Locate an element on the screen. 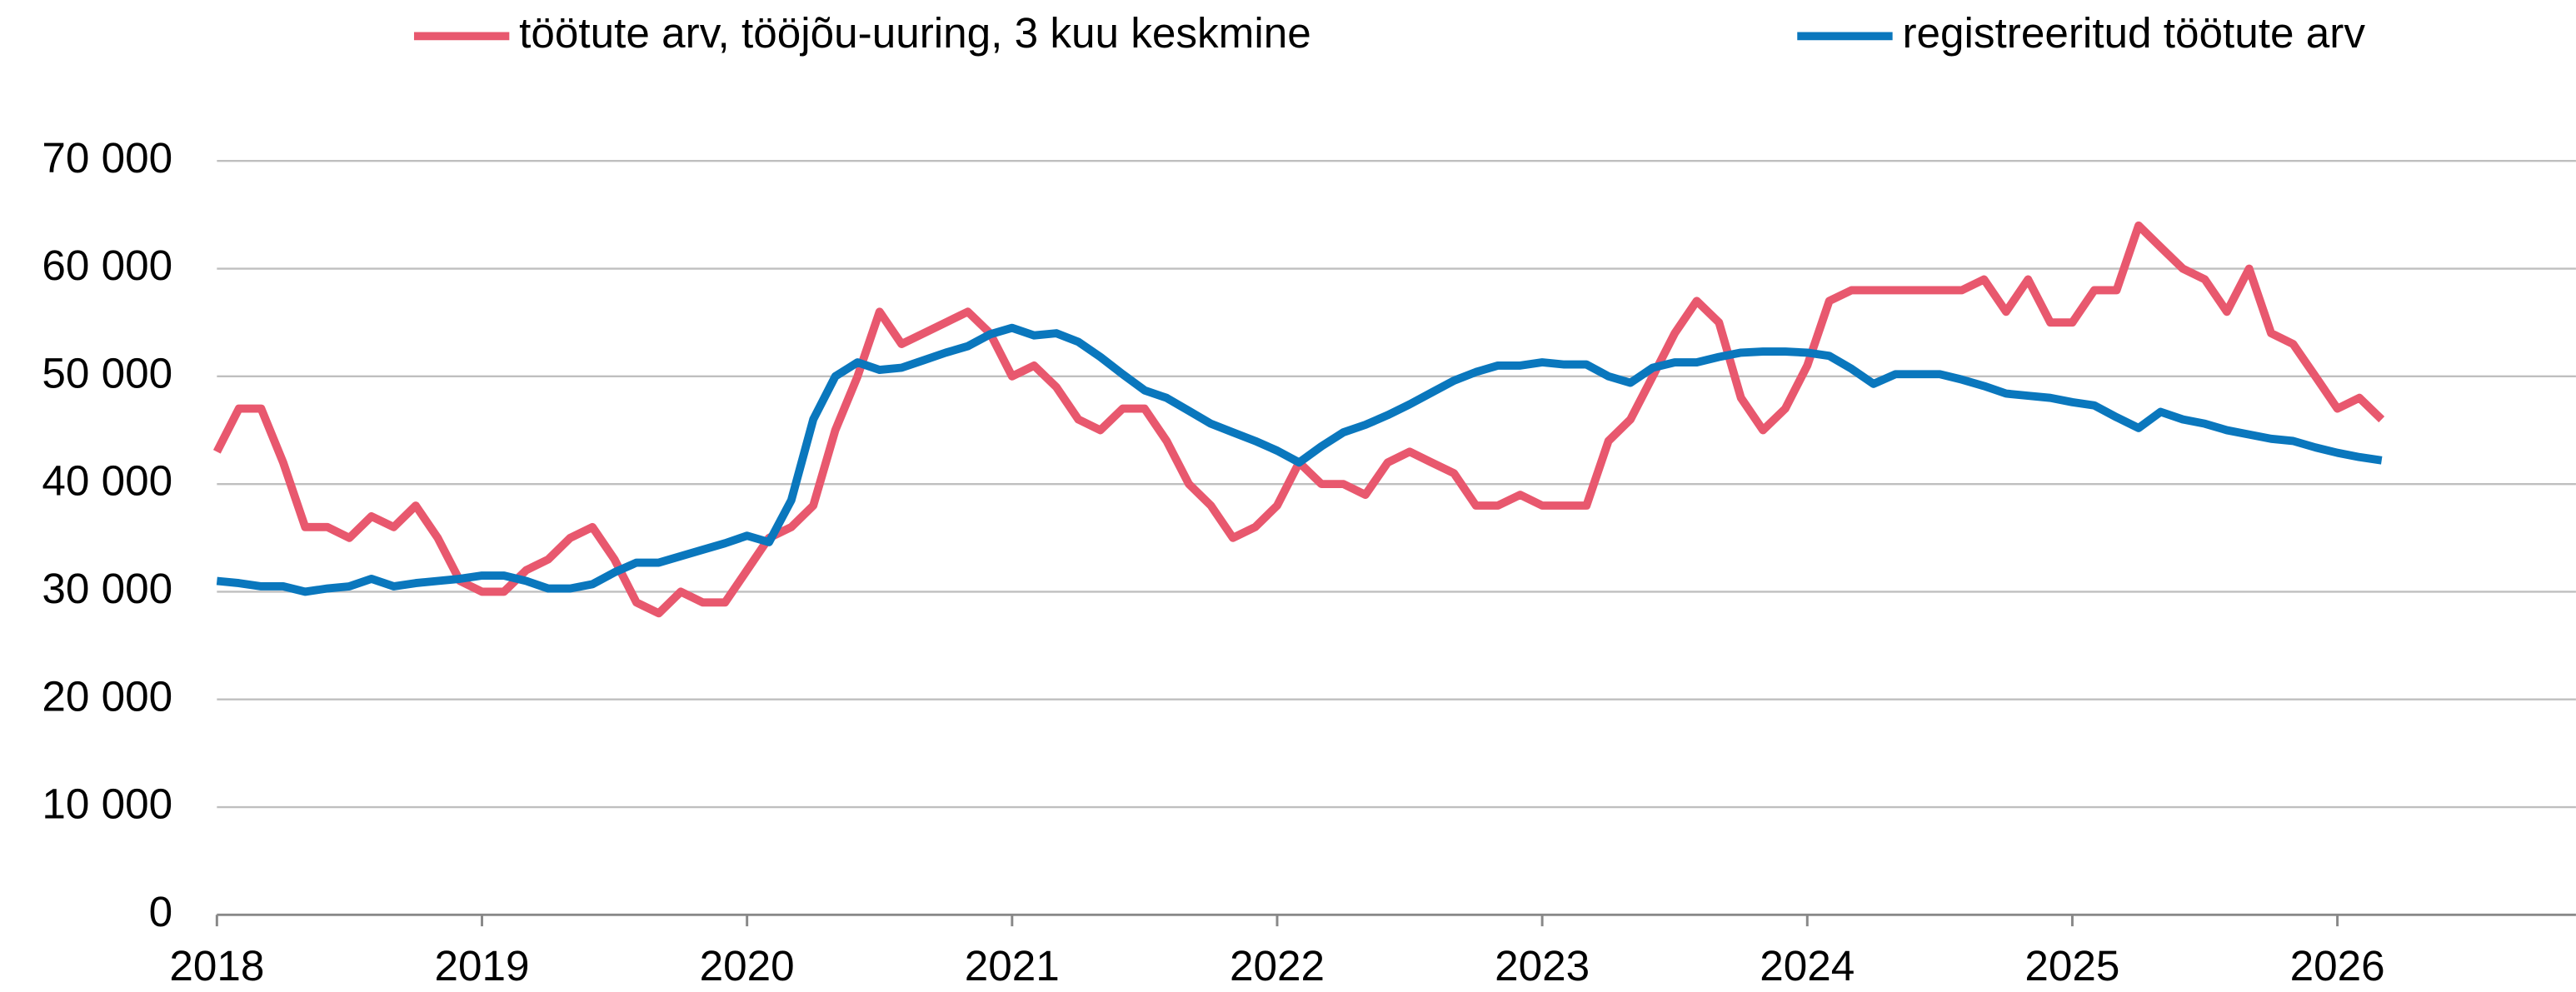 The height and width of the screenshot is (992, 2576). y-tick-label: 70 000 is located at coordinates (107, 158).